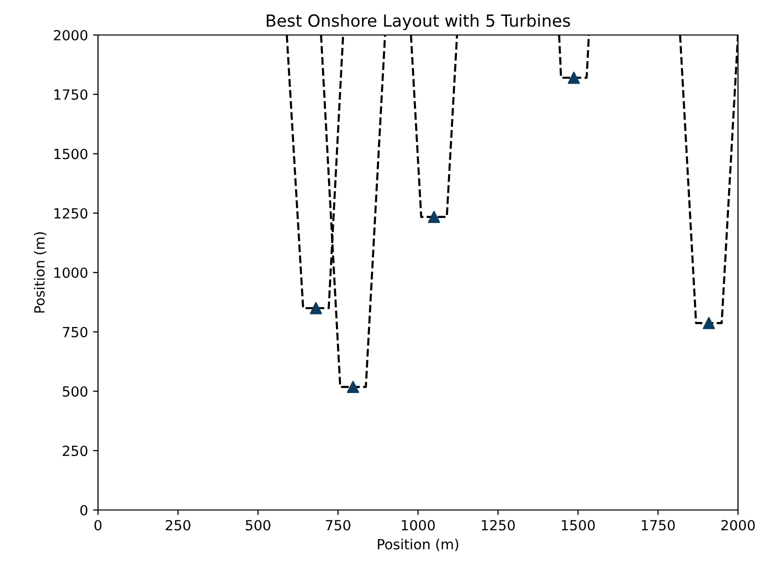  Describe the element at coordinates (40, 272) in the screenshot. I see `y-axis-title: Position (m)` at that location.